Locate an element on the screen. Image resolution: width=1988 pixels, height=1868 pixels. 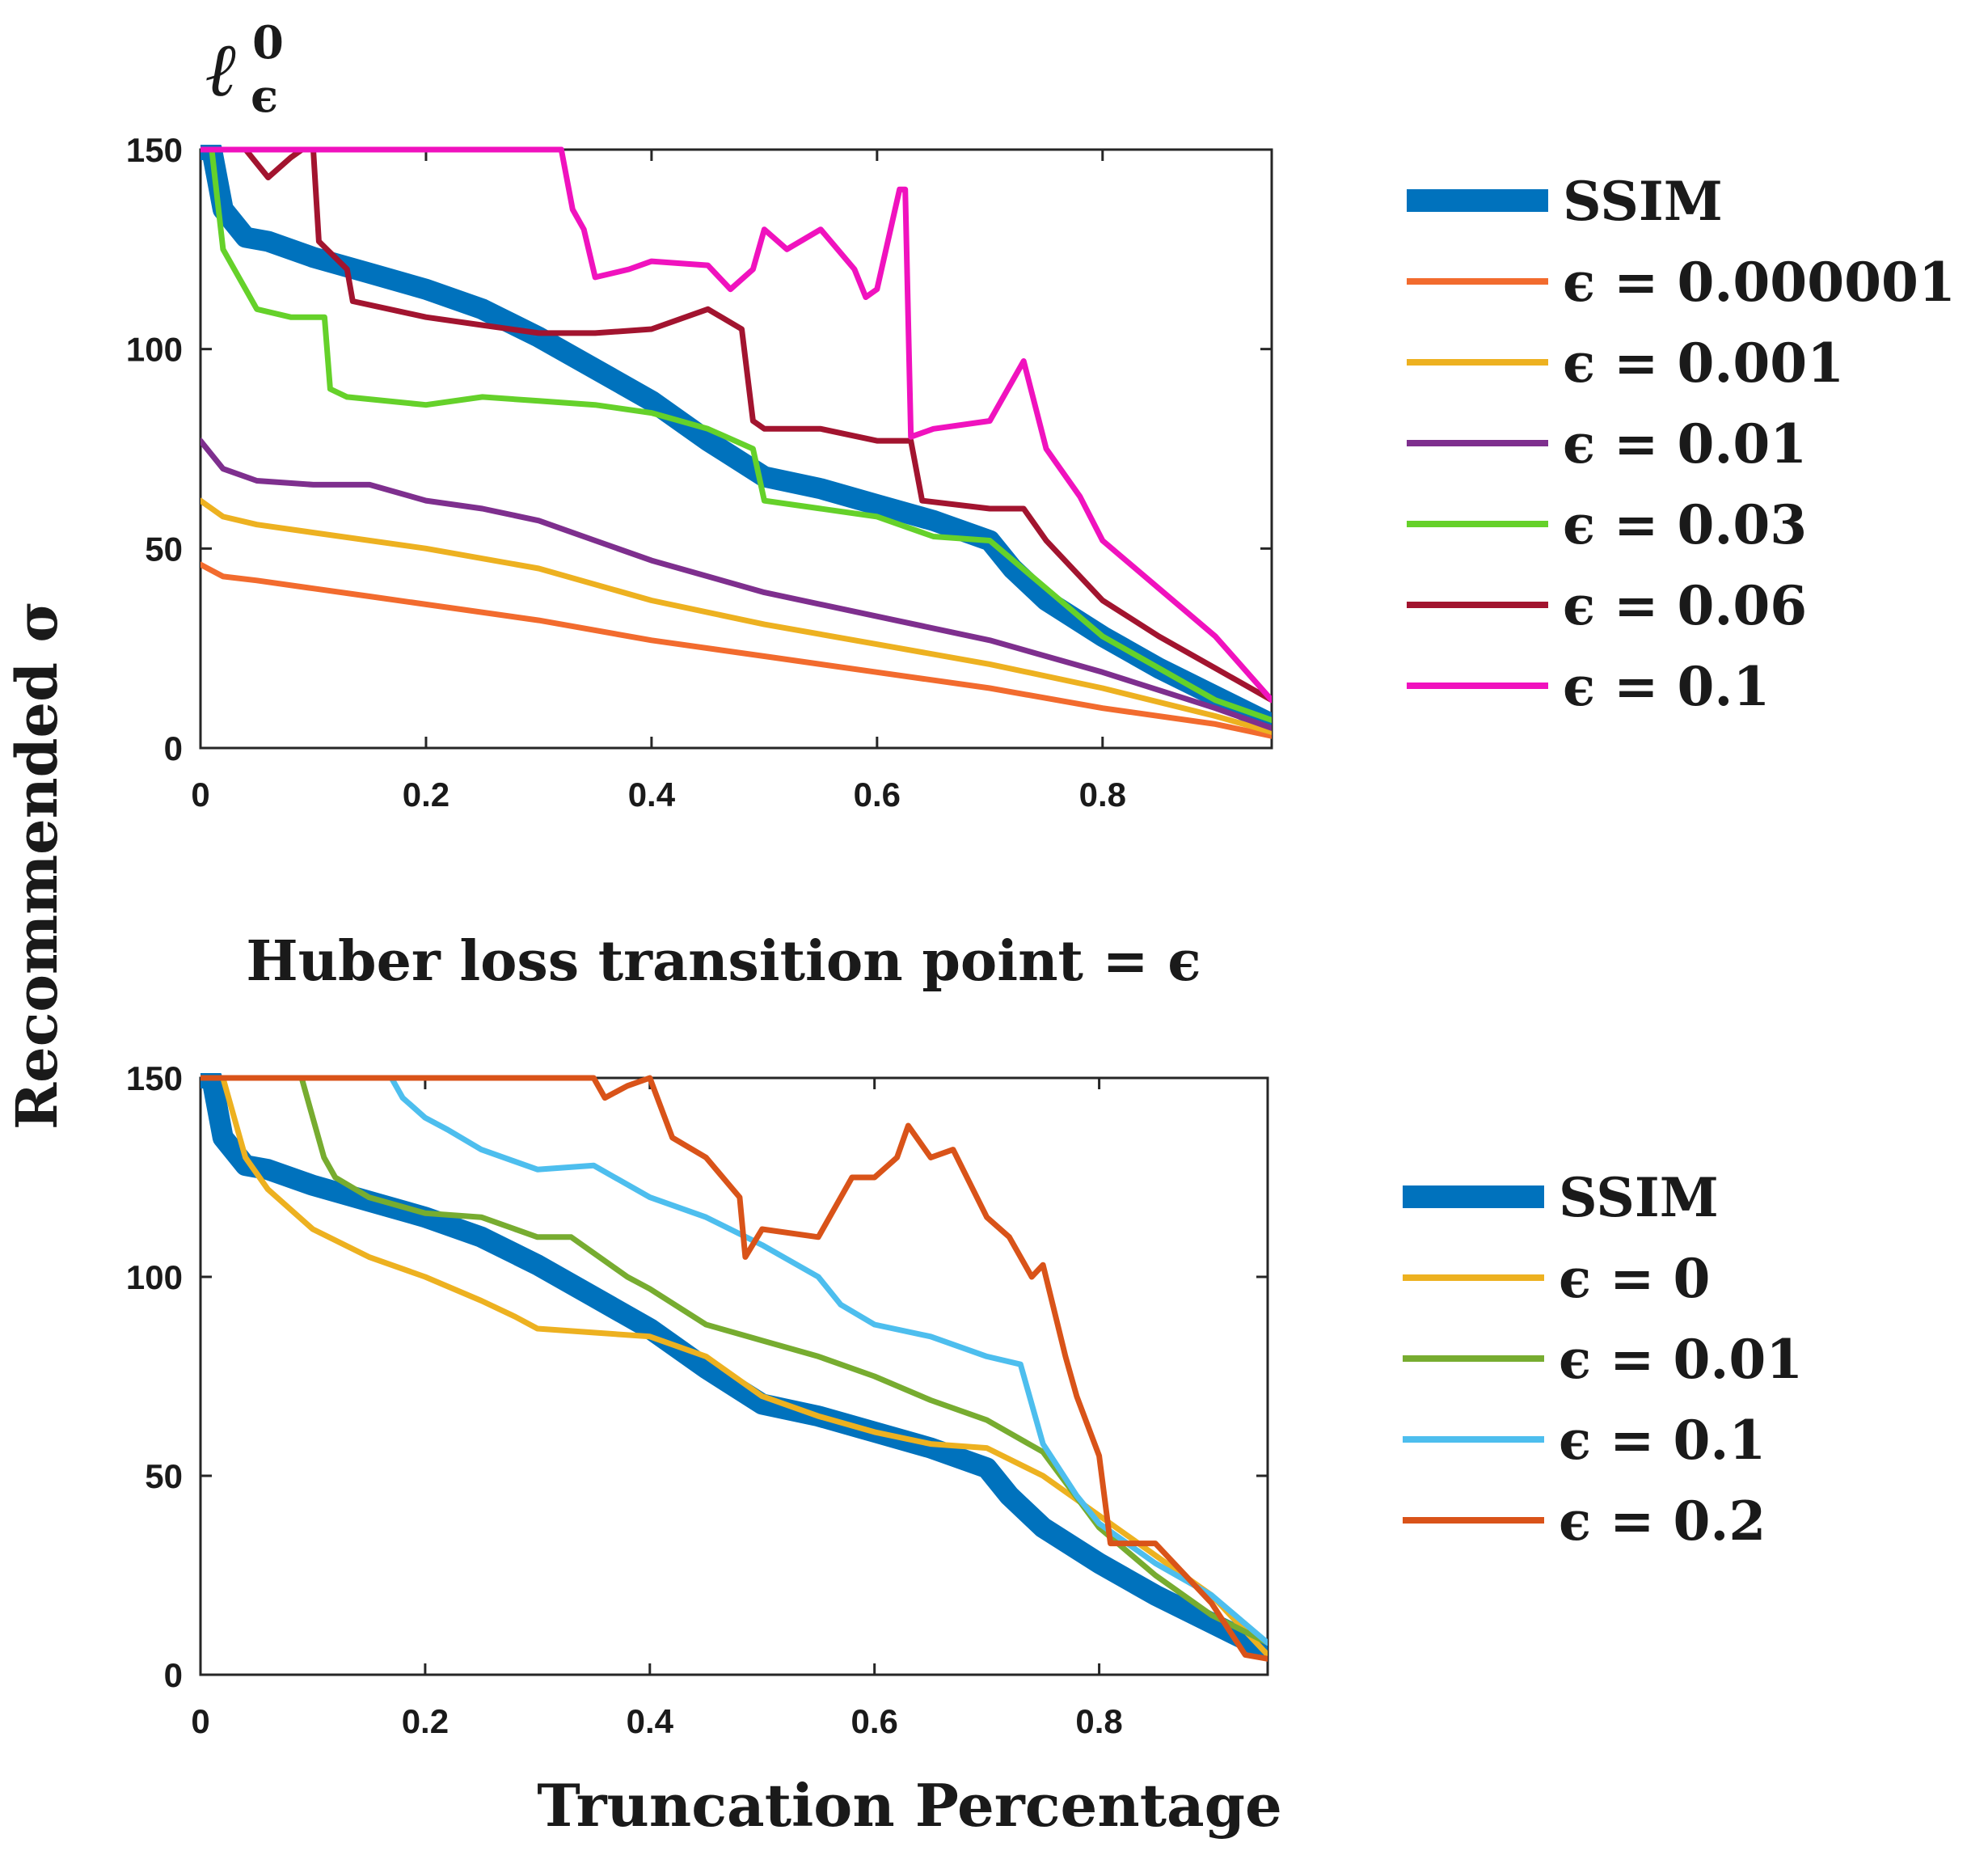
legend-label: ϵ = 0 is located at coordinates (1634, 1278).